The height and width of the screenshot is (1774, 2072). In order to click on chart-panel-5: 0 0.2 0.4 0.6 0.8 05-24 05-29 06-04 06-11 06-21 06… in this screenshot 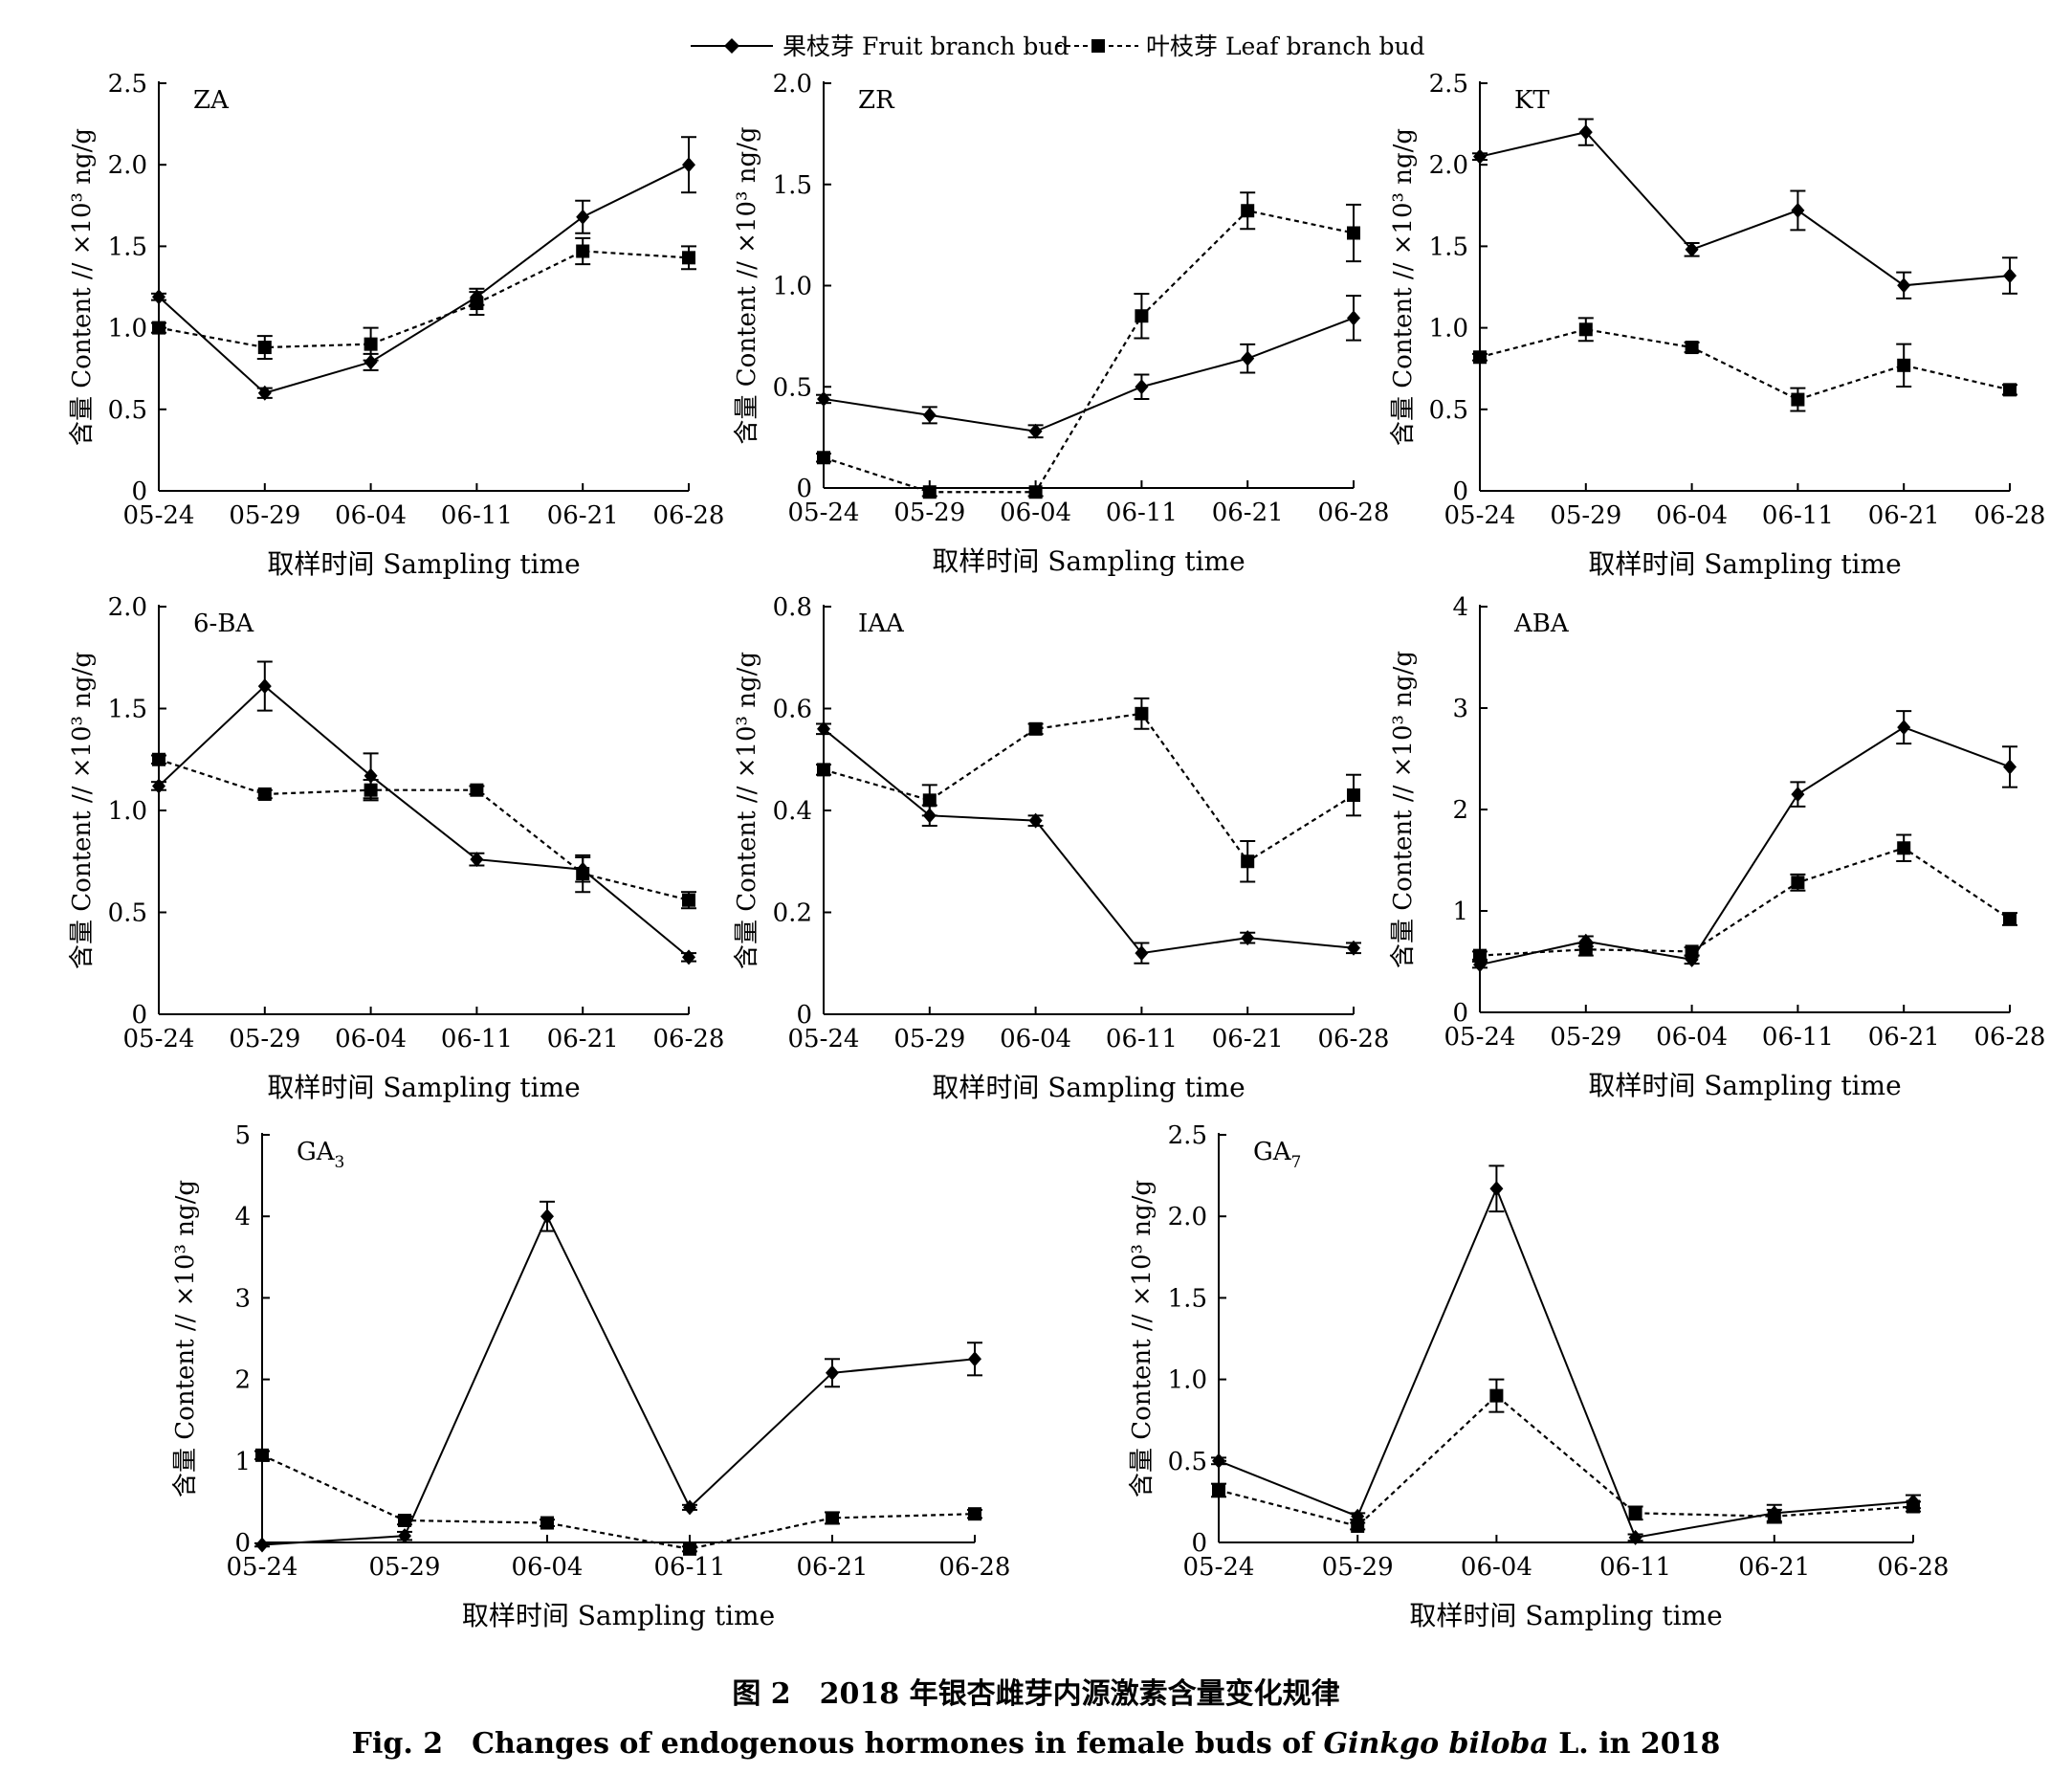, I will do `click(1061, 848)`.